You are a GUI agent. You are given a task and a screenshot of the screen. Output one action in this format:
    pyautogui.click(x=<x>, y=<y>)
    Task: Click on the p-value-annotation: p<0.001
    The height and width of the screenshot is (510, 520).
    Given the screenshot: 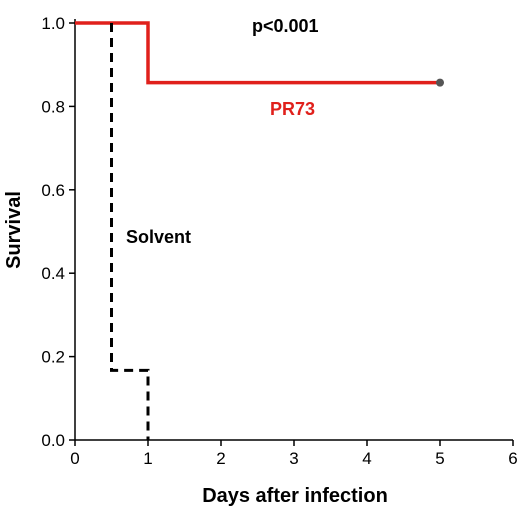 What is the action you would take?
    pyautogui.click(x=285, y=26)
    